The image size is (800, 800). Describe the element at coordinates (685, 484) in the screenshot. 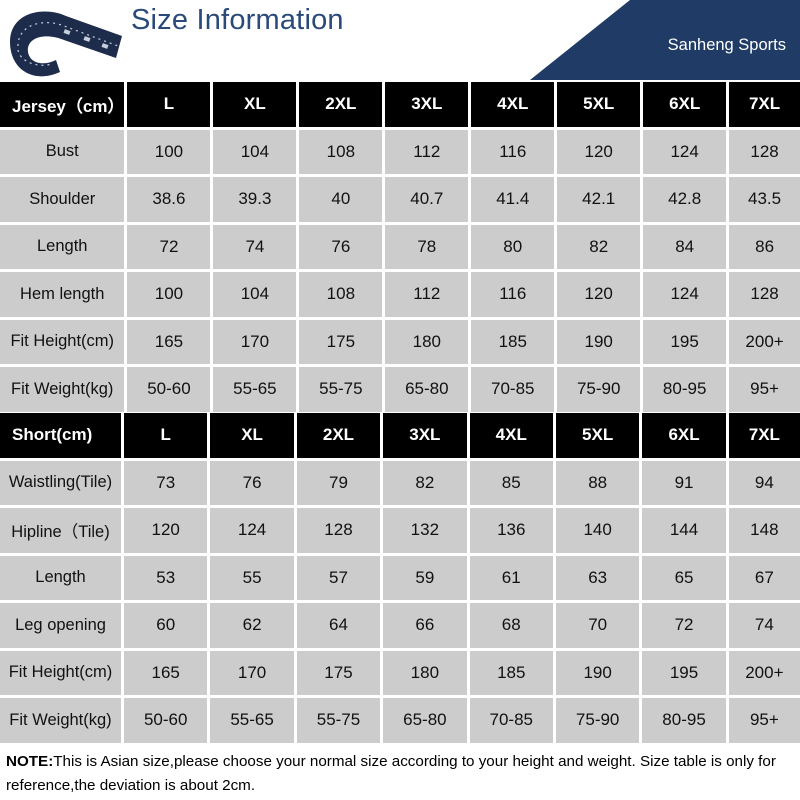

I see `table-cell: 91` at that location.